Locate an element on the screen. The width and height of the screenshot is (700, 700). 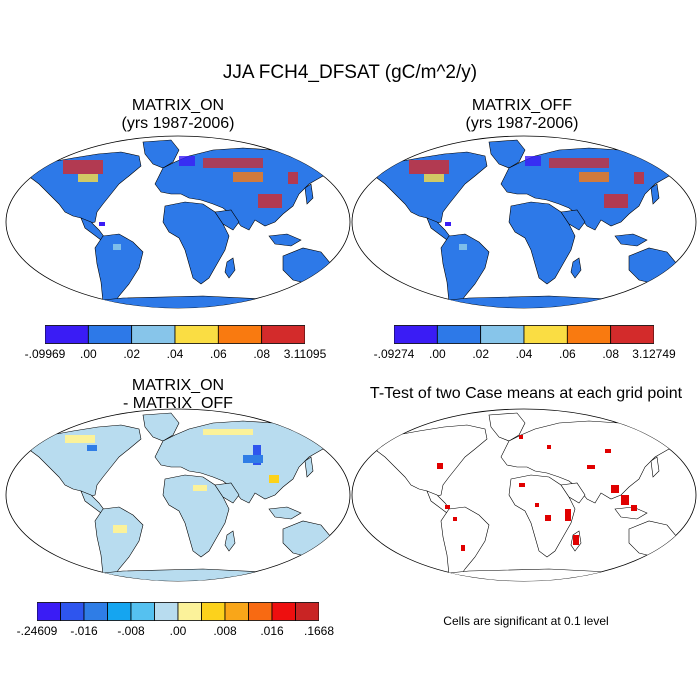
map-matrix-on is located at coordinates (178, 222).